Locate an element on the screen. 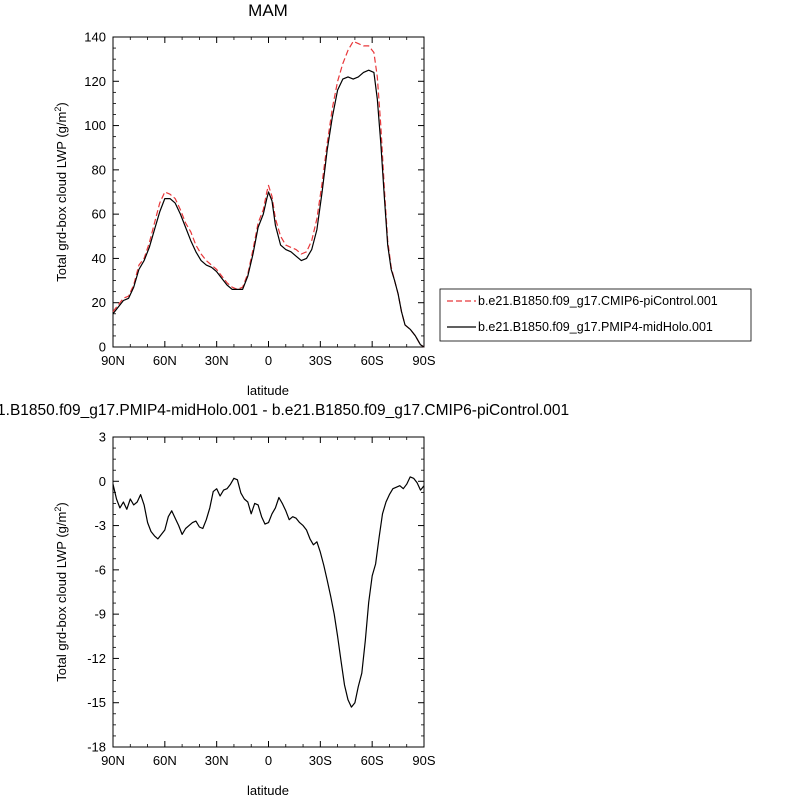  top-x-tick-label: 30S is located at coordinates (320, 360).